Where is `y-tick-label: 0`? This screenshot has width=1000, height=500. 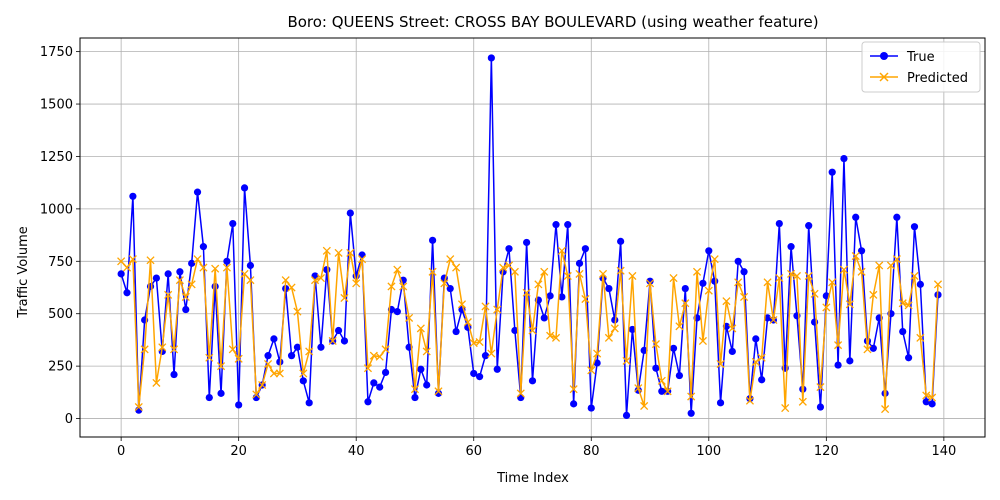 y-tick-label: 0 is located at coordinates (69, 419).